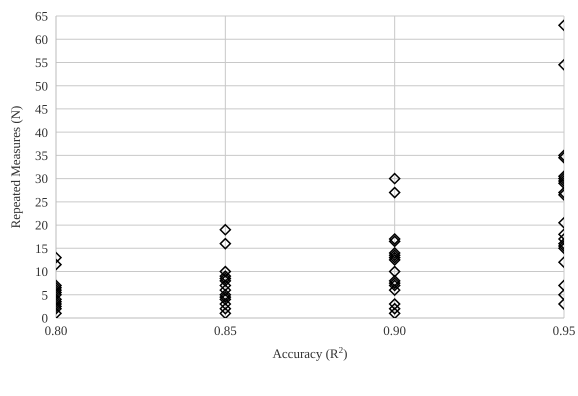  Describe the element at coordinates (41, 248) in the screenshot. I see `y-tick-label: 15` at that location.